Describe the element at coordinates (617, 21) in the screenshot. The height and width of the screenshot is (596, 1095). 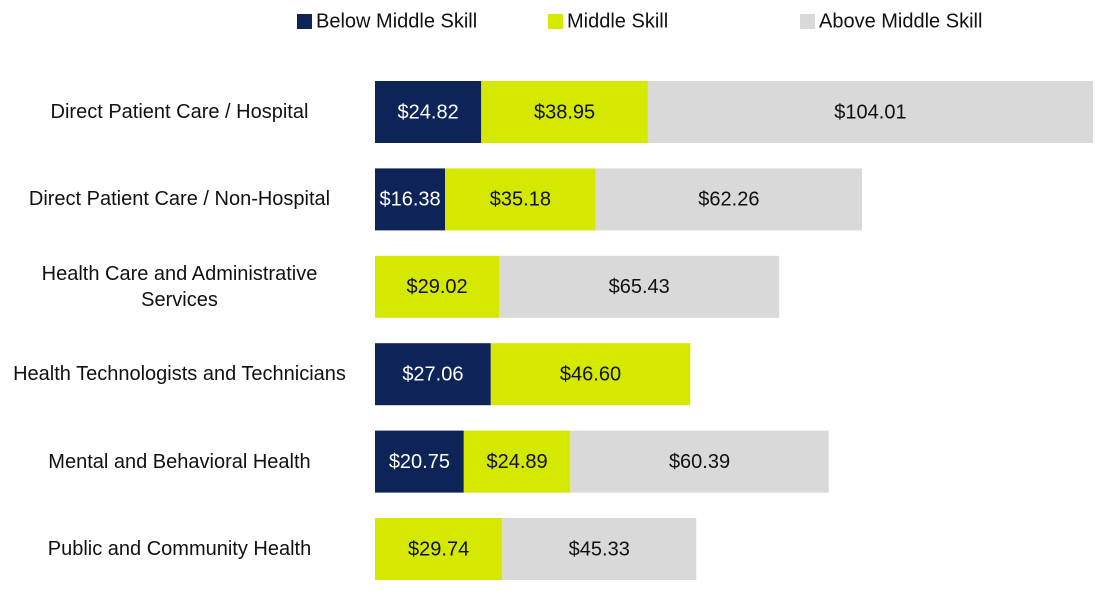
I see `legend-label: Middle Skill` at that location.